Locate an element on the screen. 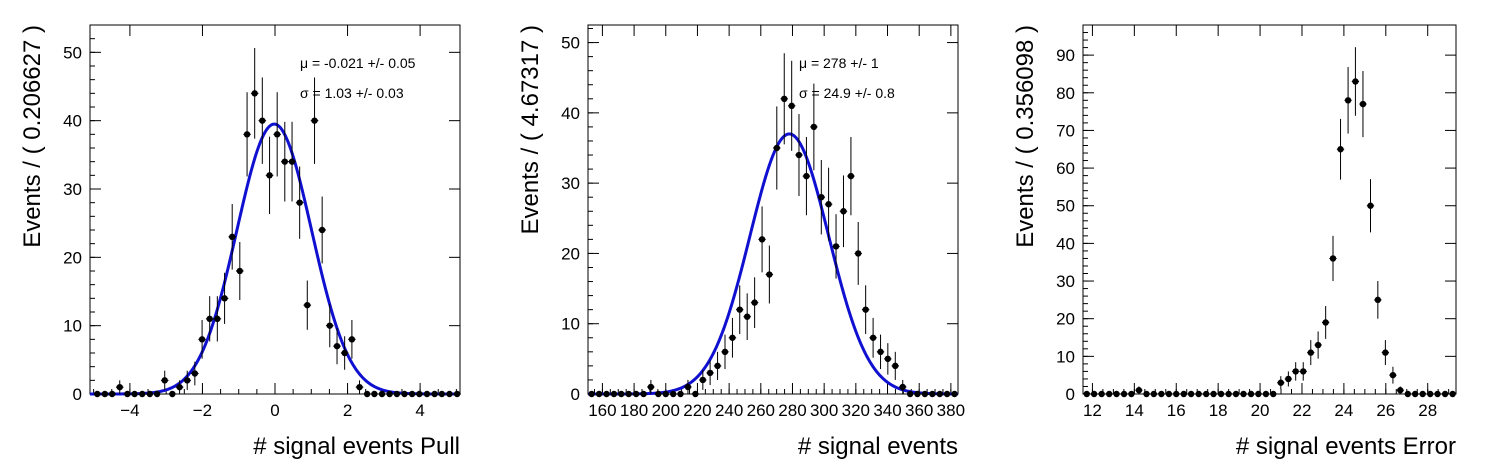 The width and height of the screenshot is (1496, 472). y-tick-label: 0 is located at coordinates (77, 394).